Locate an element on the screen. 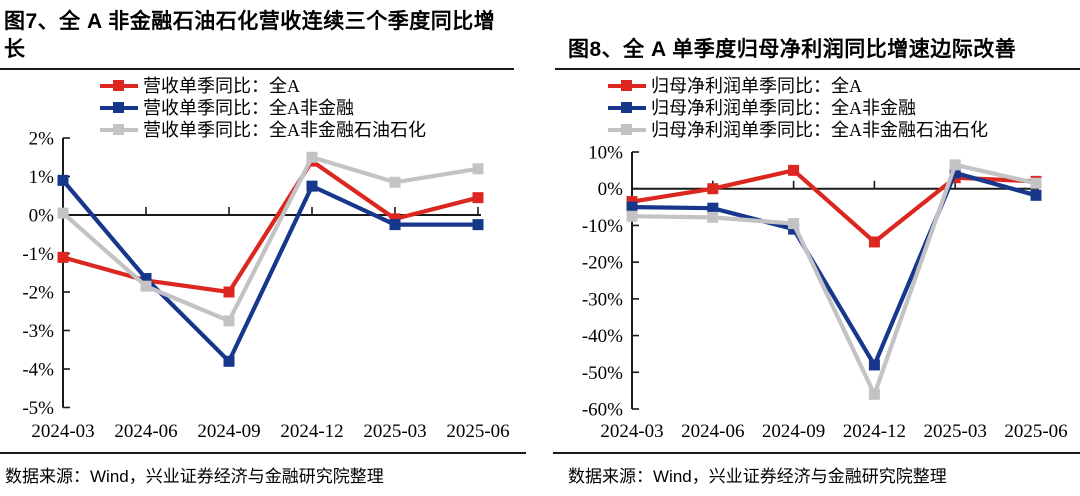  y-axis-tick-label: 1% is located at coordinates (42, 177).